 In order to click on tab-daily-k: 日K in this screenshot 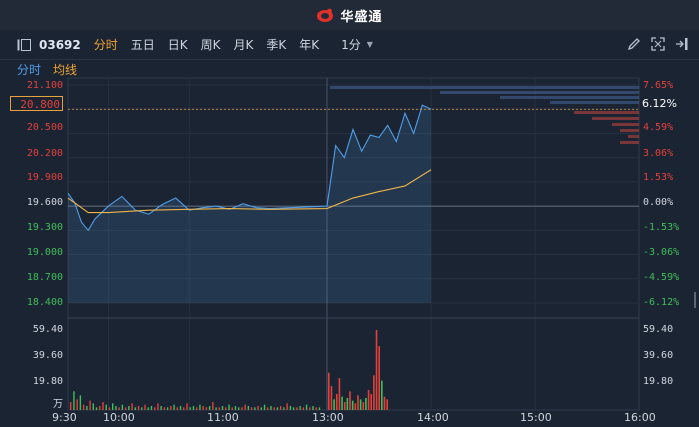, I will do `click(177, 45)`.